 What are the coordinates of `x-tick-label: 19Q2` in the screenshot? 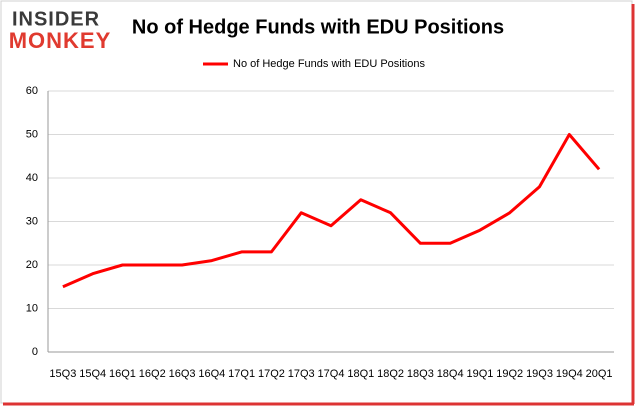 It's located at (509, 374).